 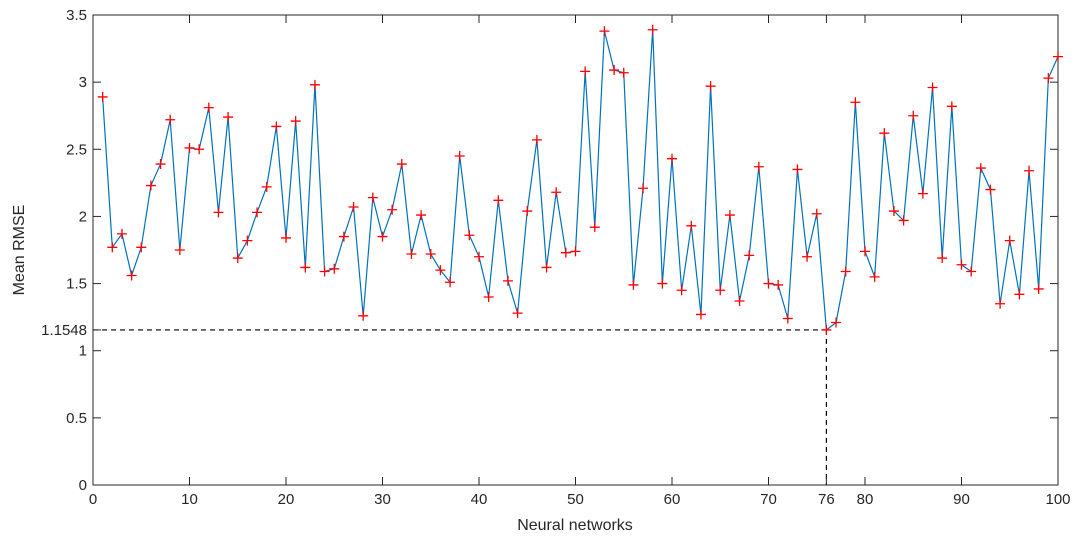 I want to click on y-tick-label: 2, so click(x=83, y=216).